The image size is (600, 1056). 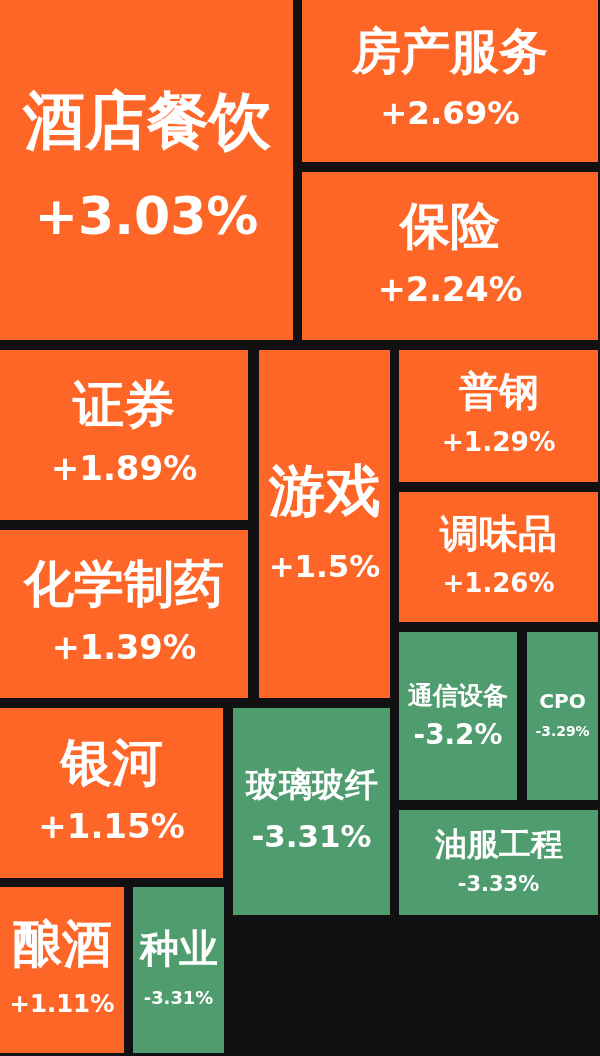 What do you see at coordinates (450, 81) in the screenshot?
I see `cell: 房产服务 +2.69%` at bounding box center [450, 81].